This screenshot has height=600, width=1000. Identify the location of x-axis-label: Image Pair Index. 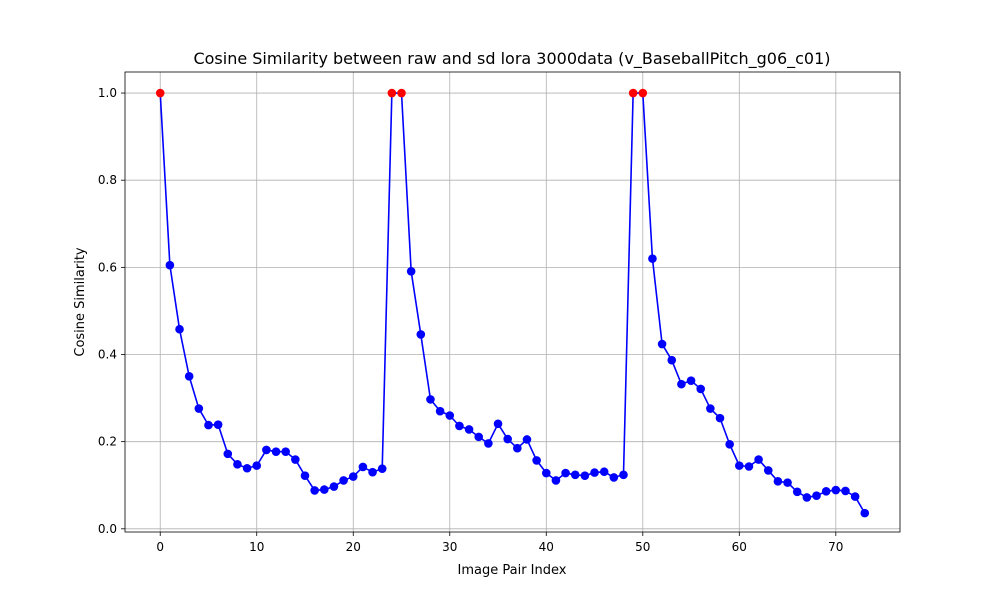
(512, 570).